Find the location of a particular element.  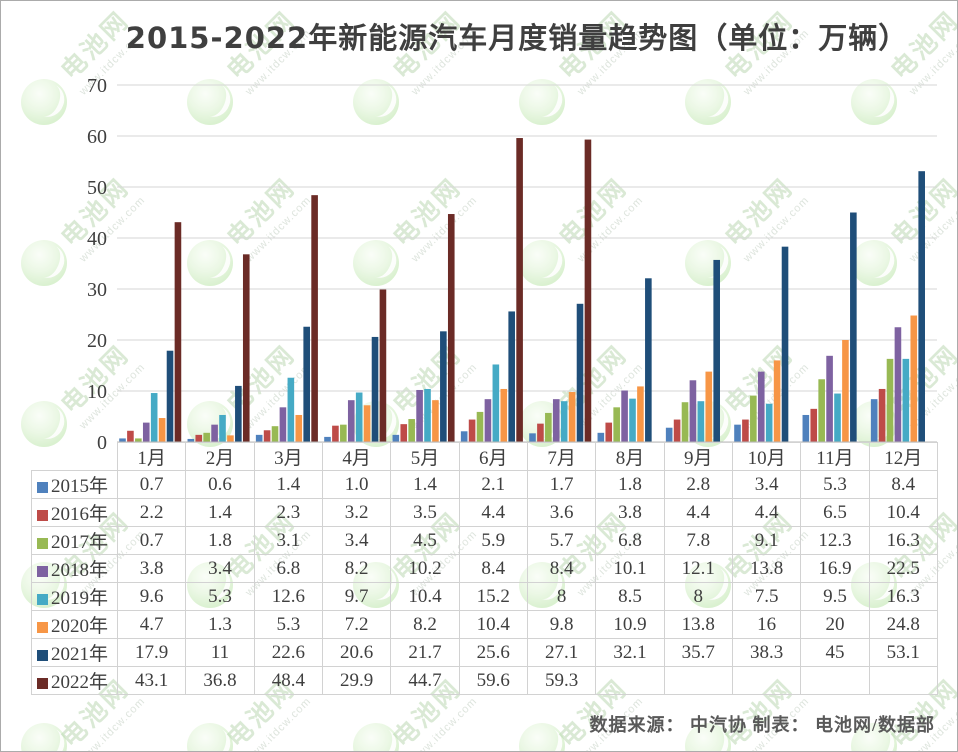

y-tick-label: 60 is located at coordinates (97, 137).